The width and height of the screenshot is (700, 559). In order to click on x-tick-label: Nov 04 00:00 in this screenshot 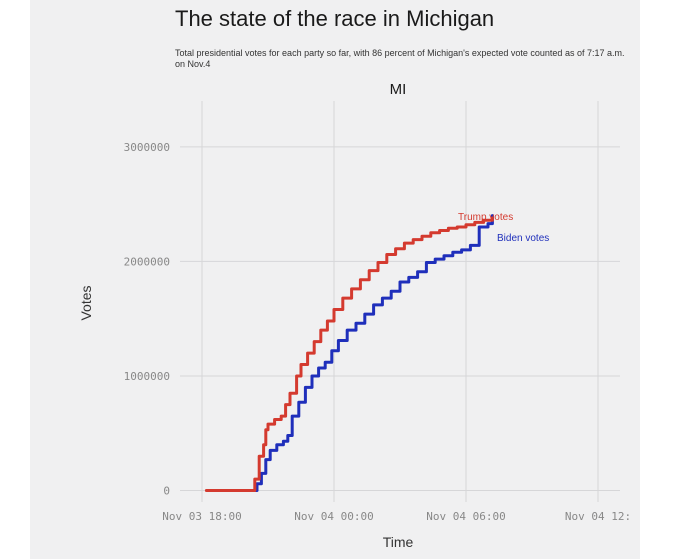, I will do `click(333, 516)`.